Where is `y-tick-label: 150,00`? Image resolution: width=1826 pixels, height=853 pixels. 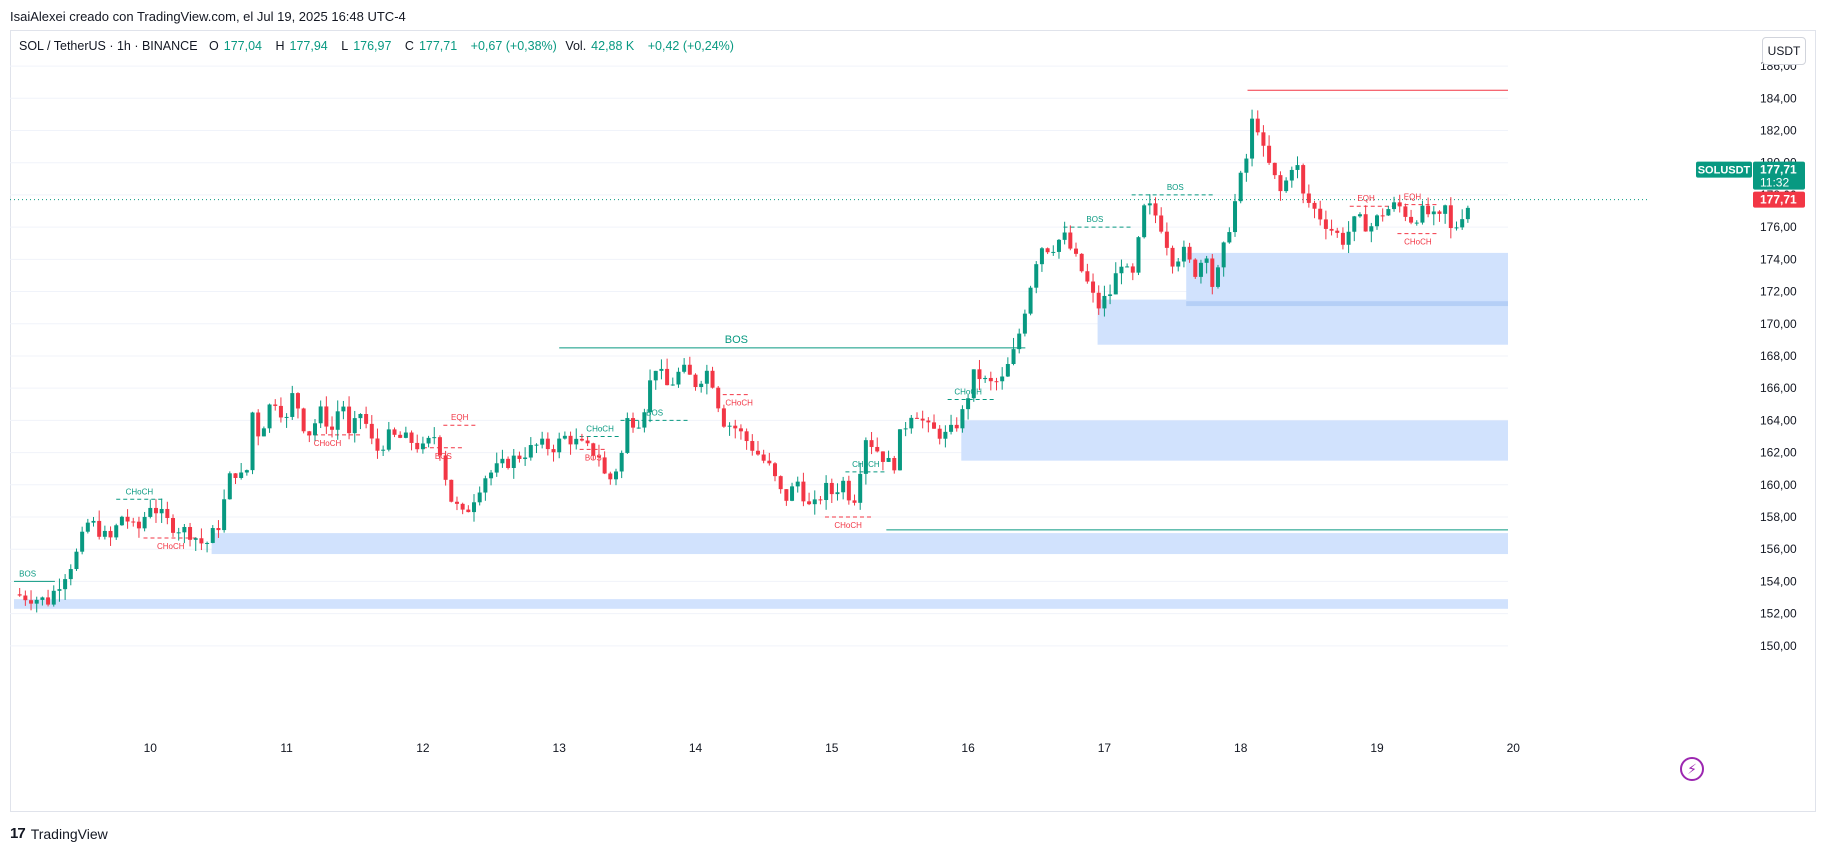 y-tick-label: 150,00 is located at coordinates (1778, 646).